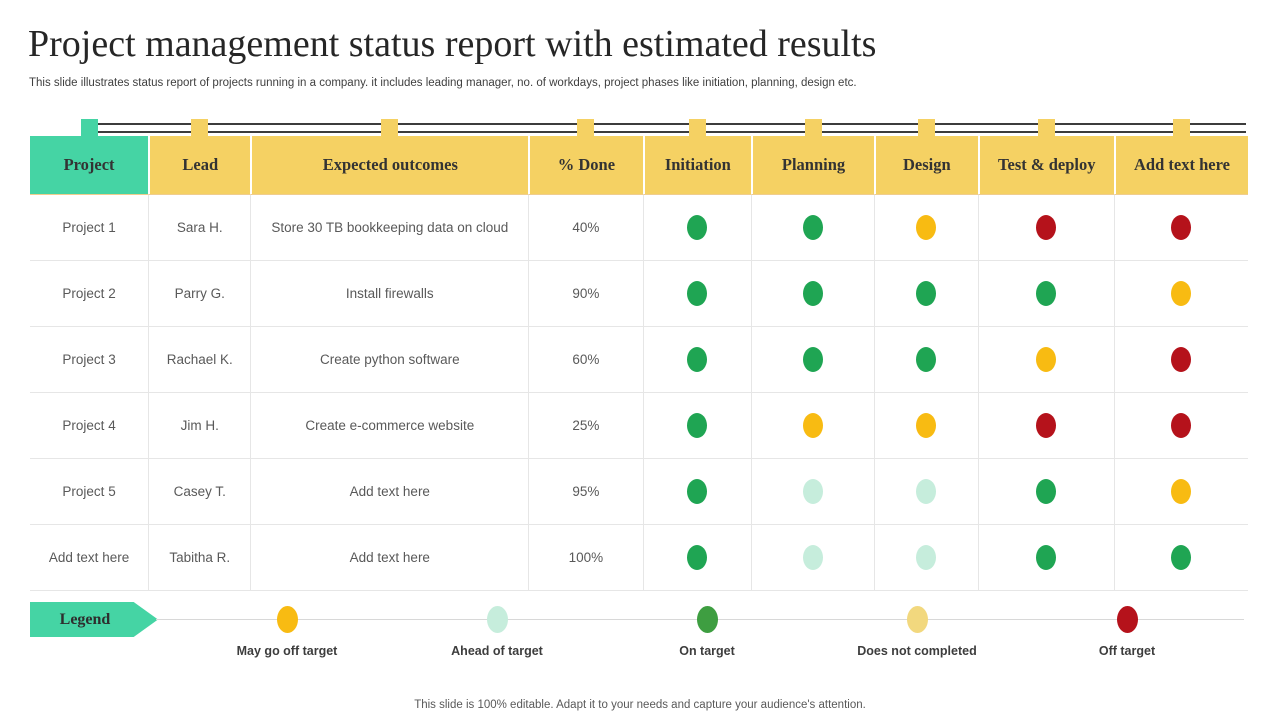  What do you see at coordinates (89, 558) in the screenshot?
I see `project-name-cell: Add text here` at bounding box center [89, 558].